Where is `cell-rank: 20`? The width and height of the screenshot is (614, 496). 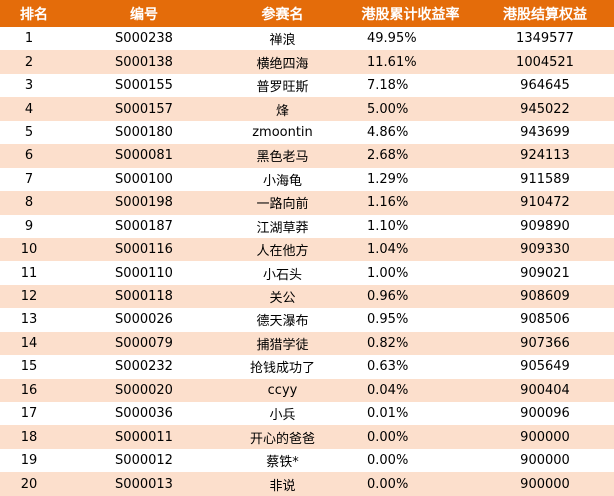 cell-rank: 20 is located at coordinates (34, 484).